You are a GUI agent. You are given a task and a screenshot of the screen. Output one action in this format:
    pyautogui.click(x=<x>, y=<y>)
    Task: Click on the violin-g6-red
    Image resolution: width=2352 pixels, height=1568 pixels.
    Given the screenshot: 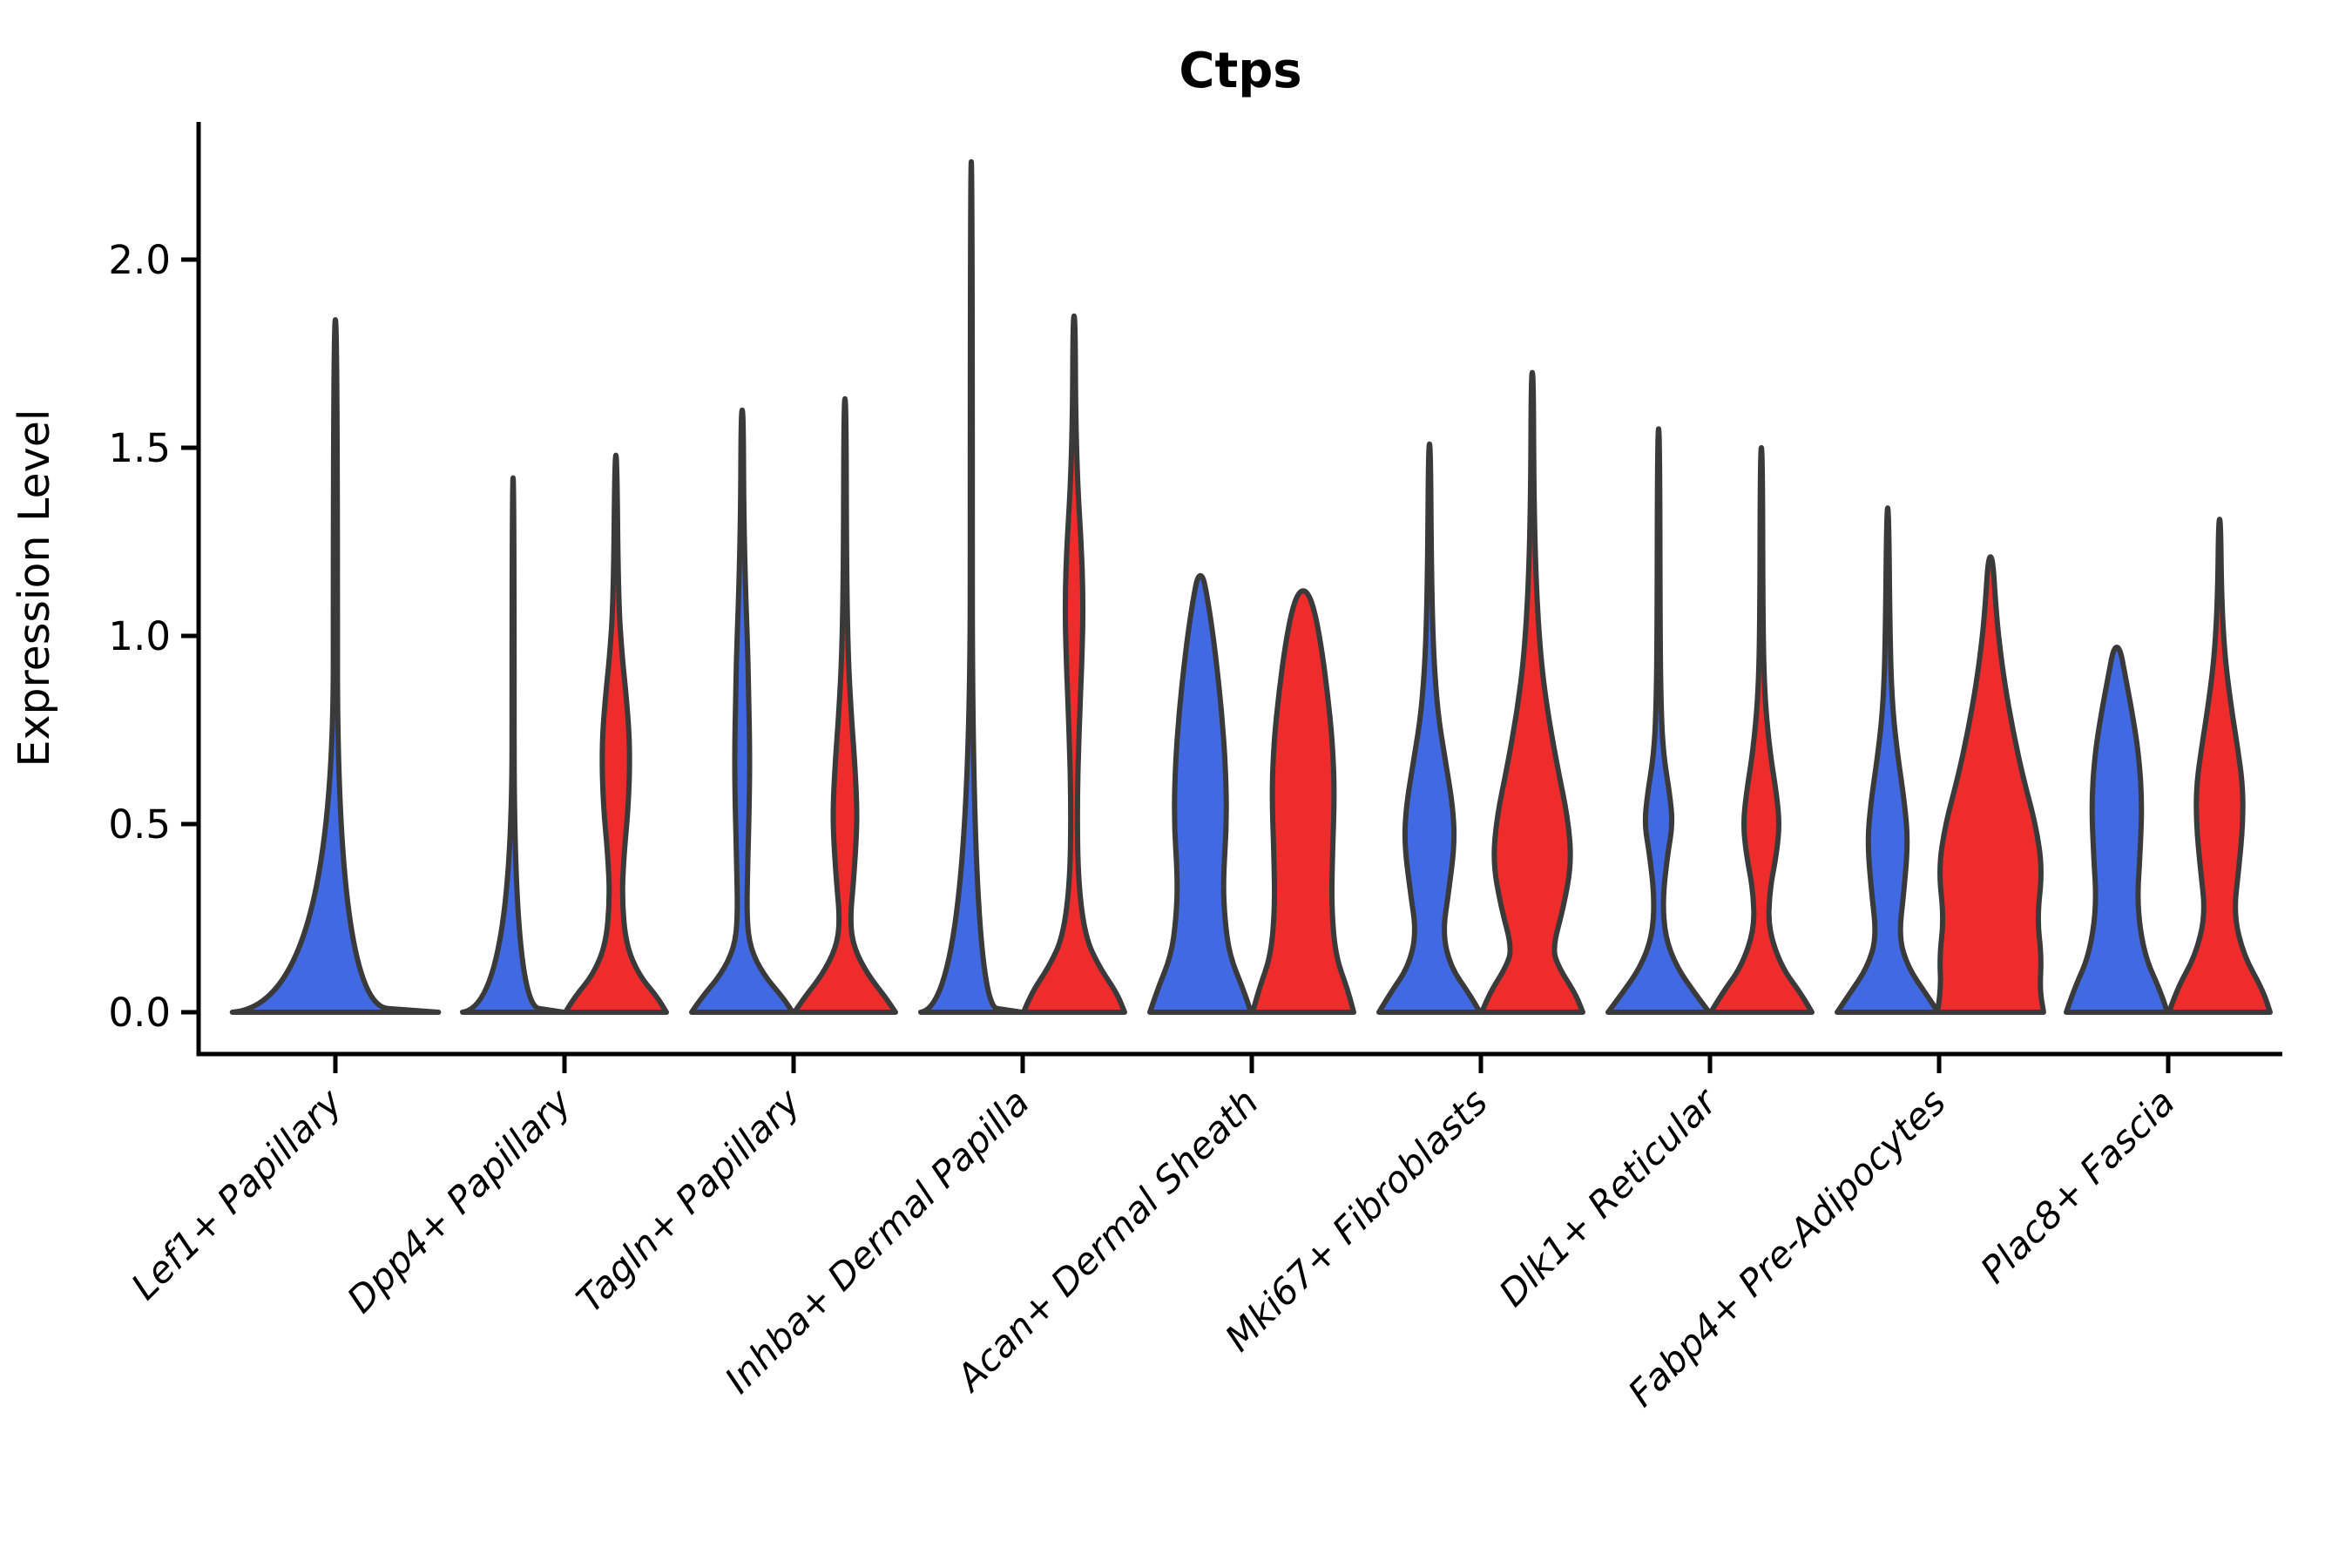 What is the action you would take?
    pyautogui.click(x=1762, y=730)
    